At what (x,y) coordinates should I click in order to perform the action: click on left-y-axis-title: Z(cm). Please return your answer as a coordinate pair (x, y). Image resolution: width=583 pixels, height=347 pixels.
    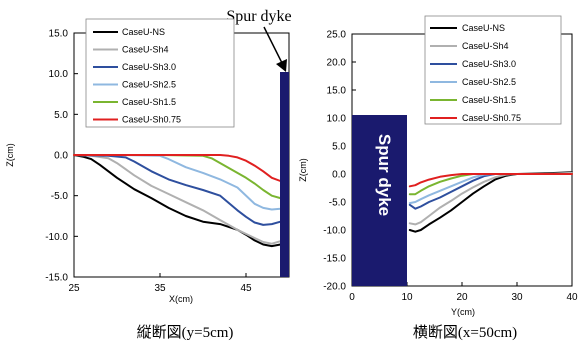
    Looking at the image, I should click on (10, 155).